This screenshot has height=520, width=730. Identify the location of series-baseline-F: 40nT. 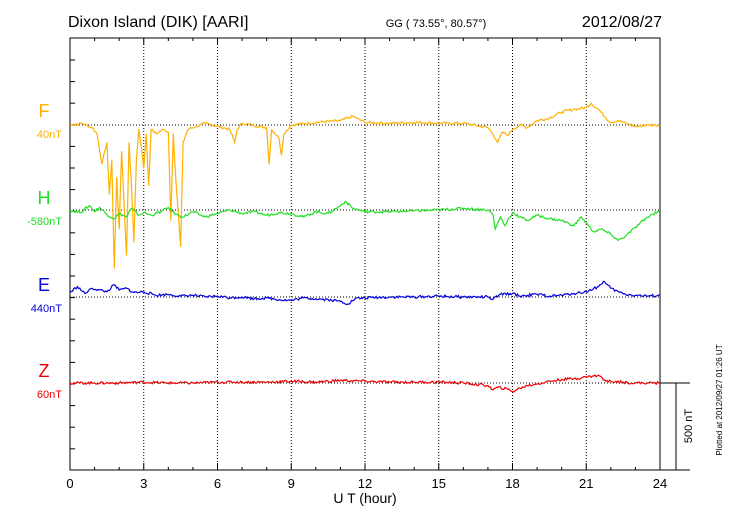
(49, 135).